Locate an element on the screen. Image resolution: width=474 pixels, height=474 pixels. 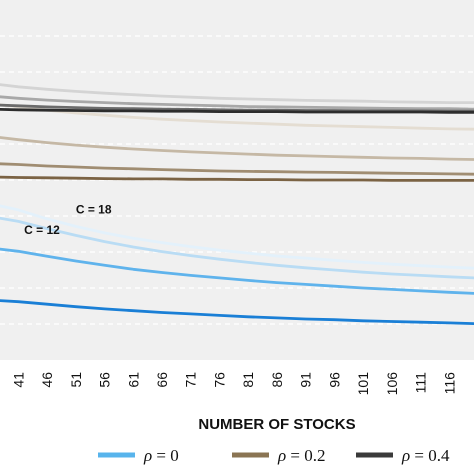
x-tick-label: 106 is located at coordinates (392, 384).